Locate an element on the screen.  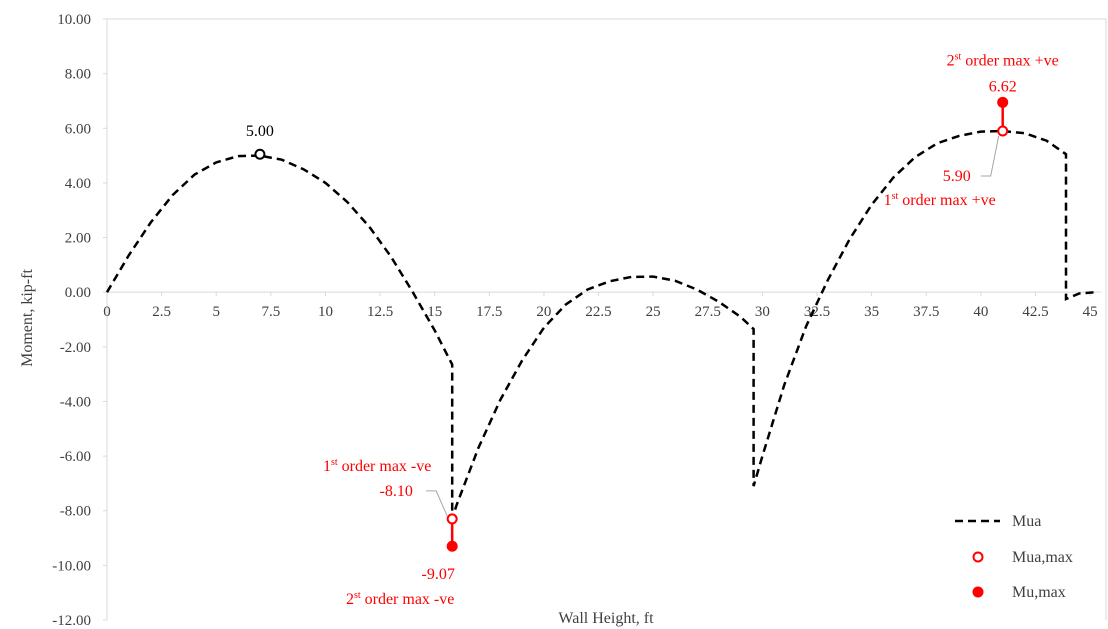
annotation-neg1val: -8.10 is located at coordinates (396, 491).